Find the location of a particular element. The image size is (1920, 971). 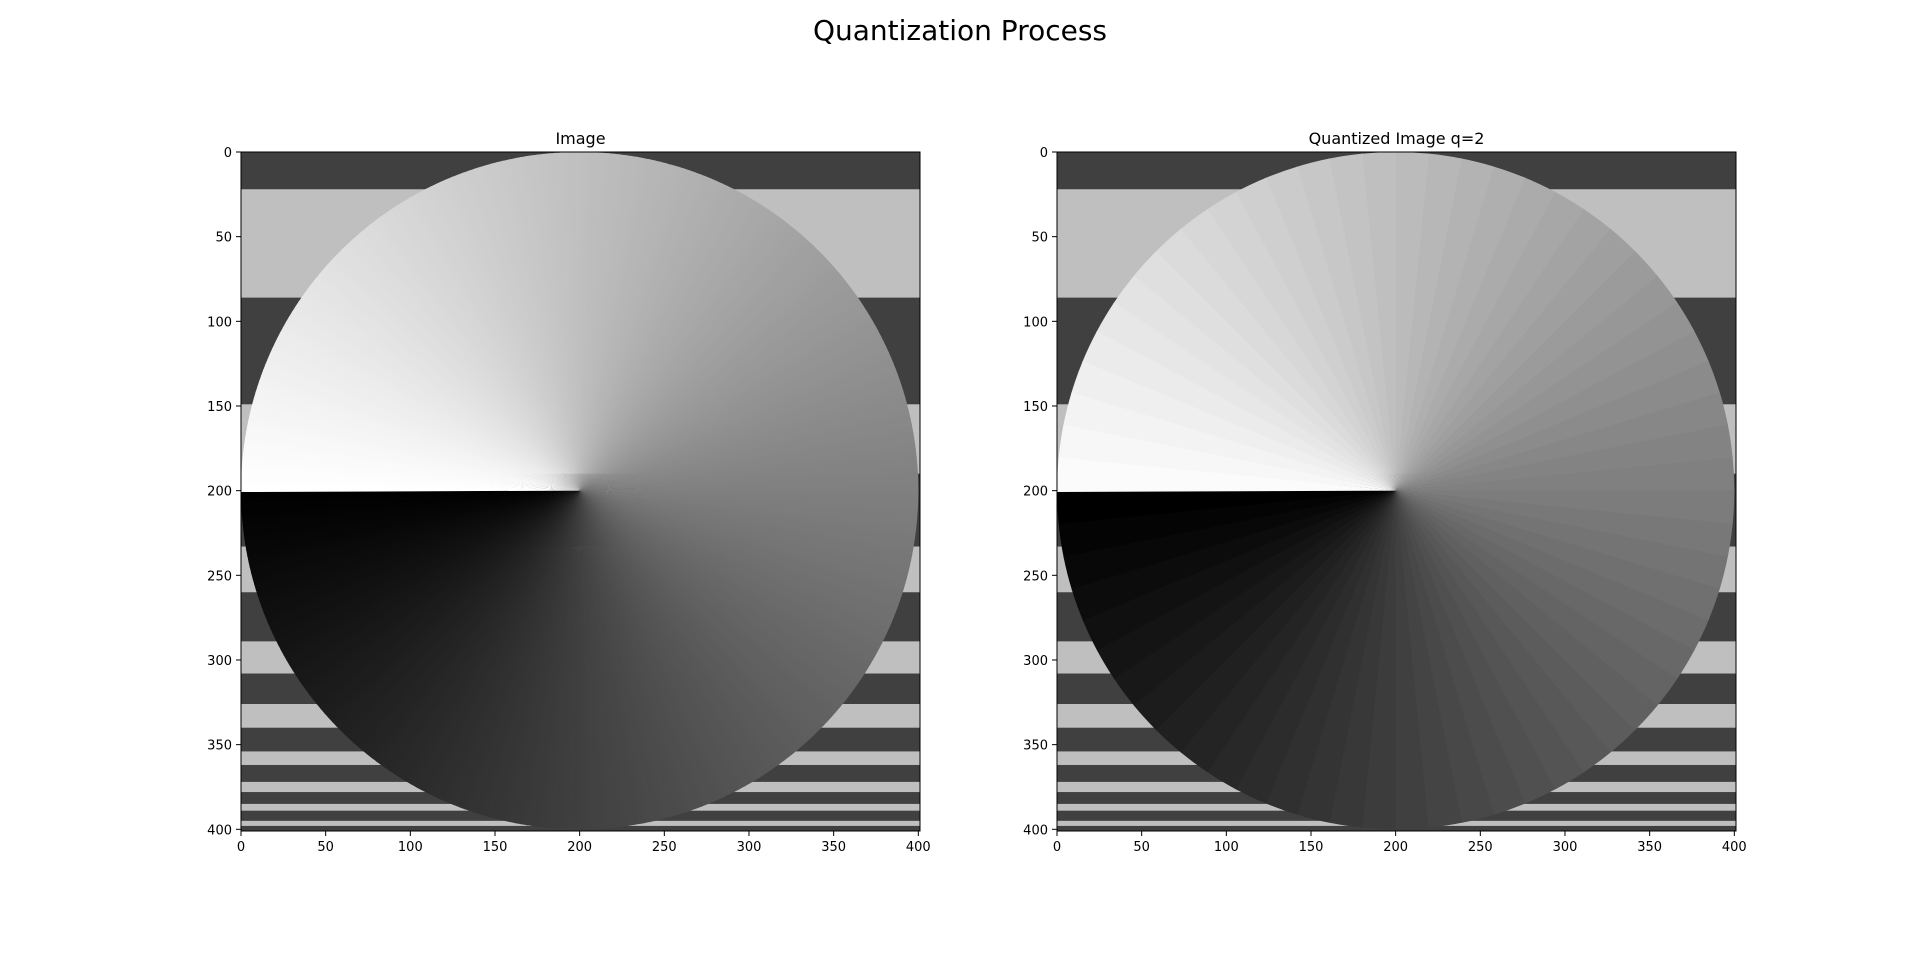

y-tick-label: 350 is located at coordinates (1035, 746).